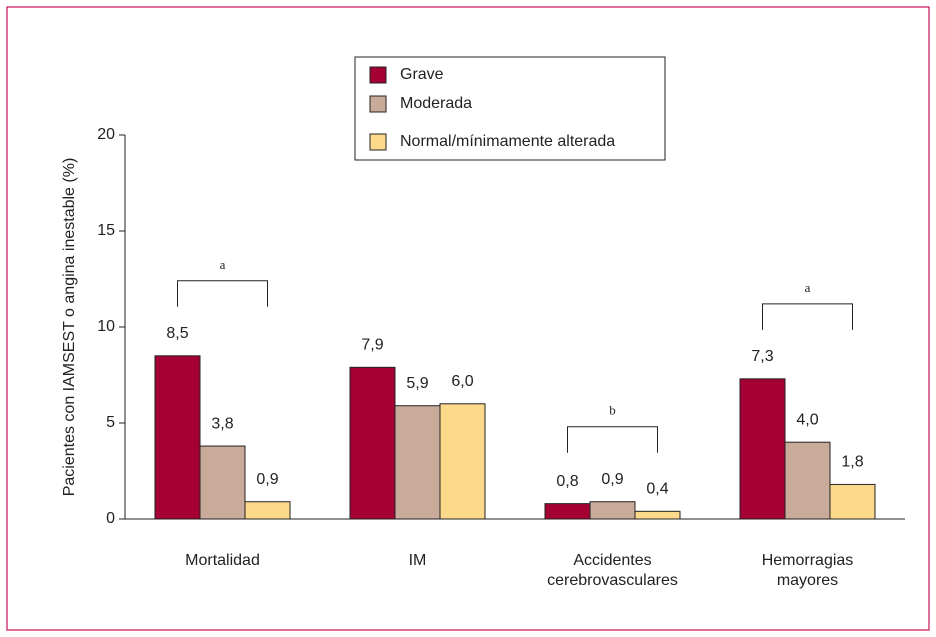 This screenshot has height=637, width=936. What do you see at coordinates (110, 518) in the screenshot?
I see `y-tick-label: 0` at bounding box center [110, 518].